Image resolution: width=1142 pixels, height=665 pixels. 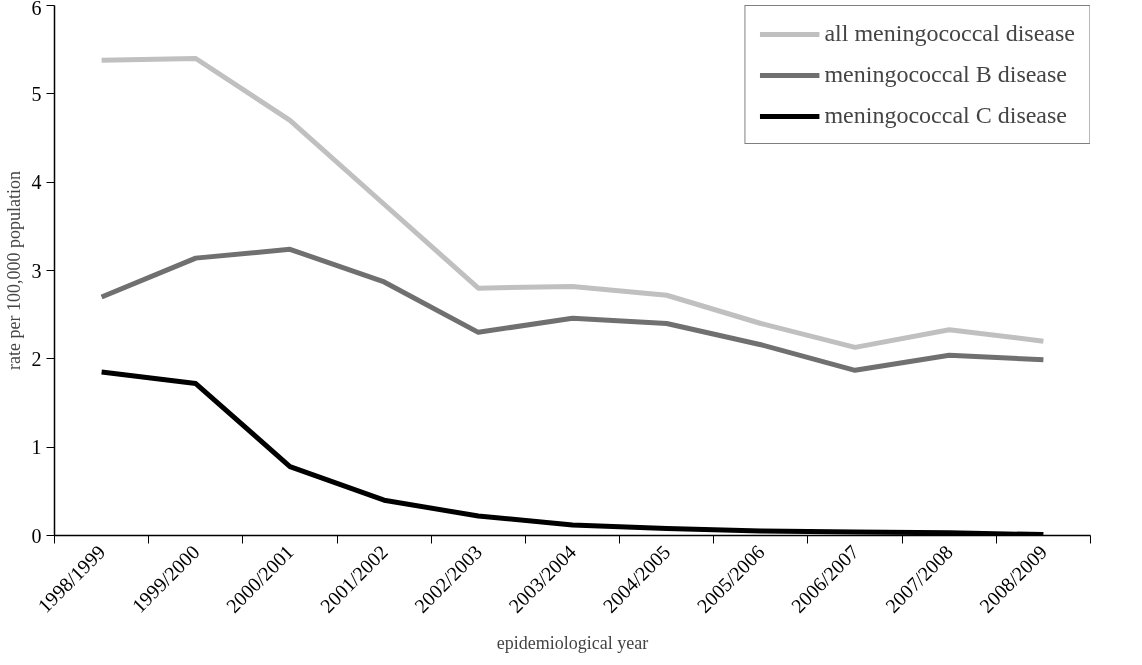 I want to click on y-tick-label: 2, so click(x=36, y=358).